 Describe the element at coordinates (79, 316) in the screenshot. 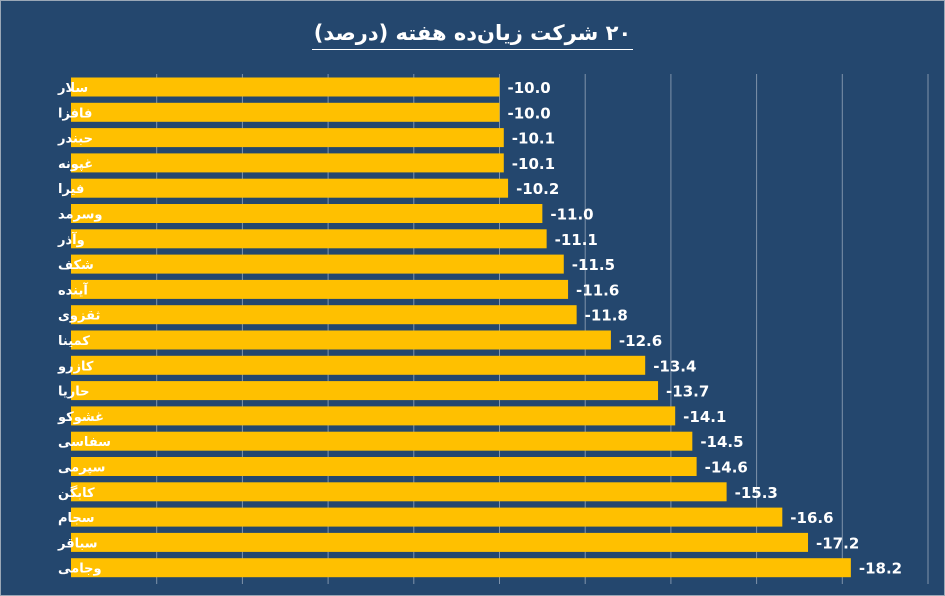

I see `category-label: ثقزوی` at that location.